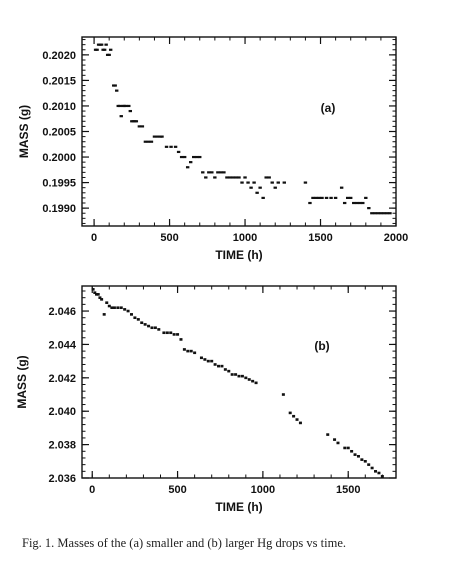 This screenshot has width=451, height=562. What do you see at coordinates (59, 133) in the screenshot?
I see `y-tick-label: 0.2005` at bounding box center [59, 133].